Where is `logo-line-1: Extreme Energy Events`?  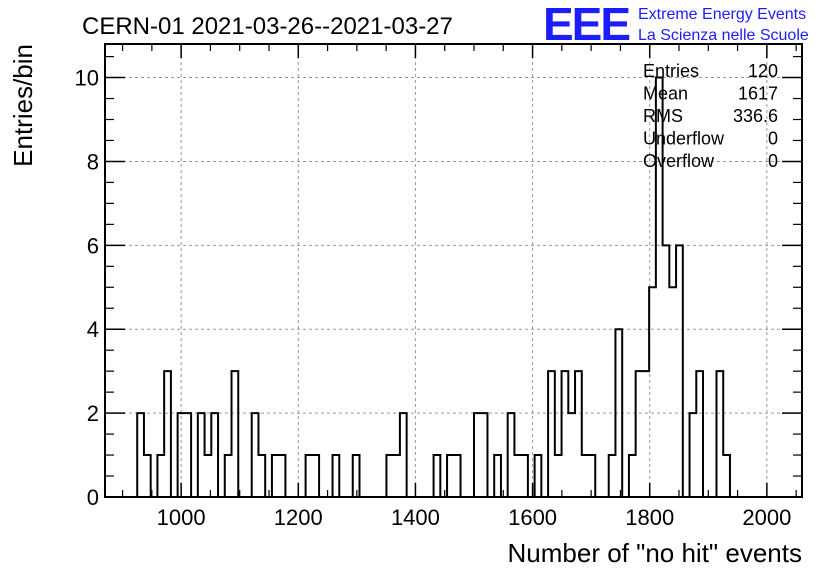
logo-line-1: Extreme Energy Events is located at coordinates (722, 14).